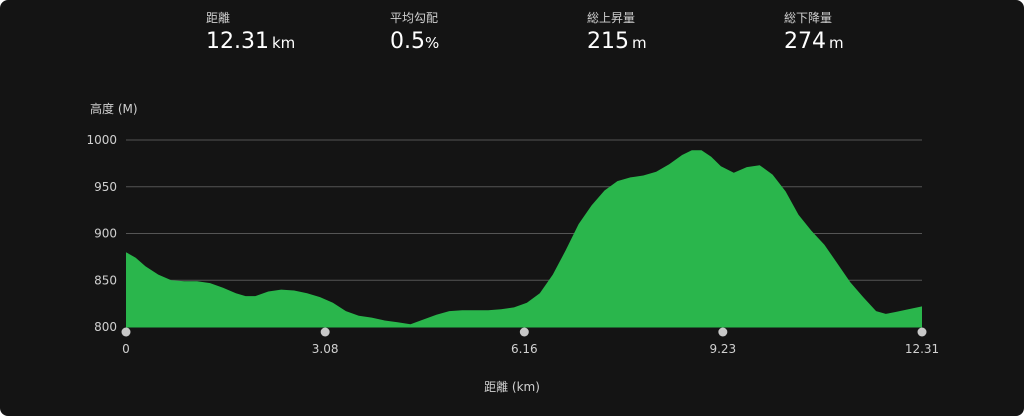 The image size is (1024, 420). Describe the element at coordinates (432, 43) in the screenshot. I see `stat-average-grade-unit: %` at that location.